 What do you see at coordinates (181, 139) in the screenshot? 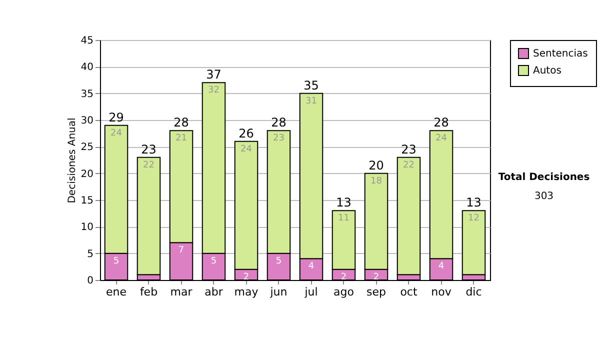
I see `data-label: 21` at bounding box center [181, 139].